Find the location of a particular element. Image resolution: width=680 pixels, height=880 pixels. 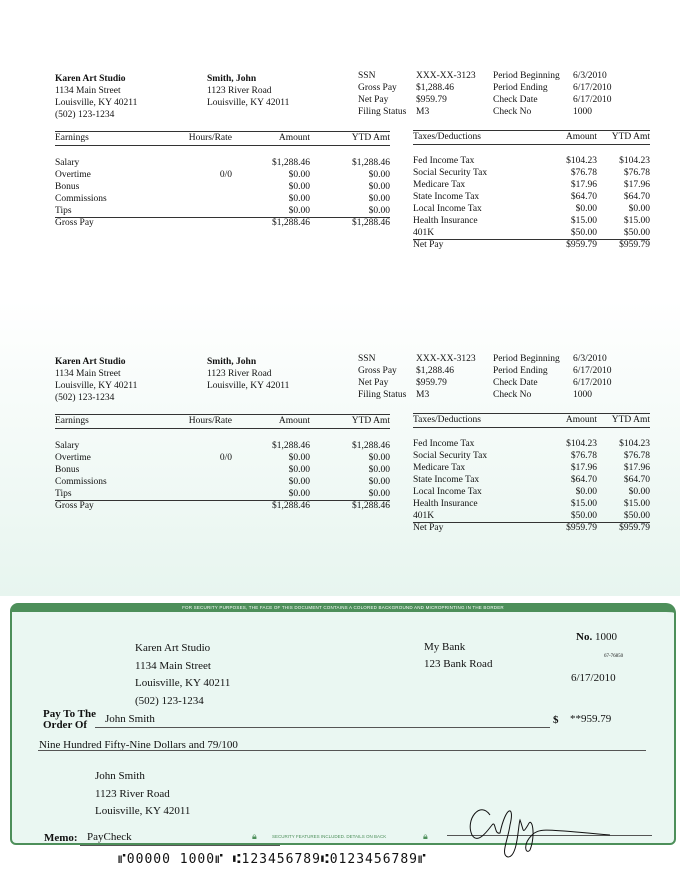

earnings-cell: Overtime is located at coordinates (73, 175).